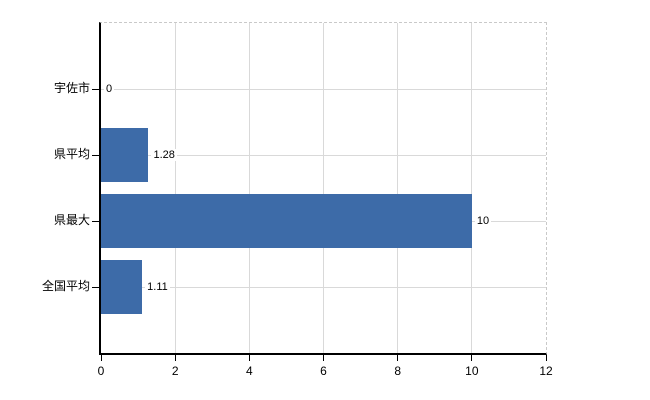 The height and width of the screenshot is (400, 650). I want to click on y-axis-category-label: 全国平均, so click(65, 286).